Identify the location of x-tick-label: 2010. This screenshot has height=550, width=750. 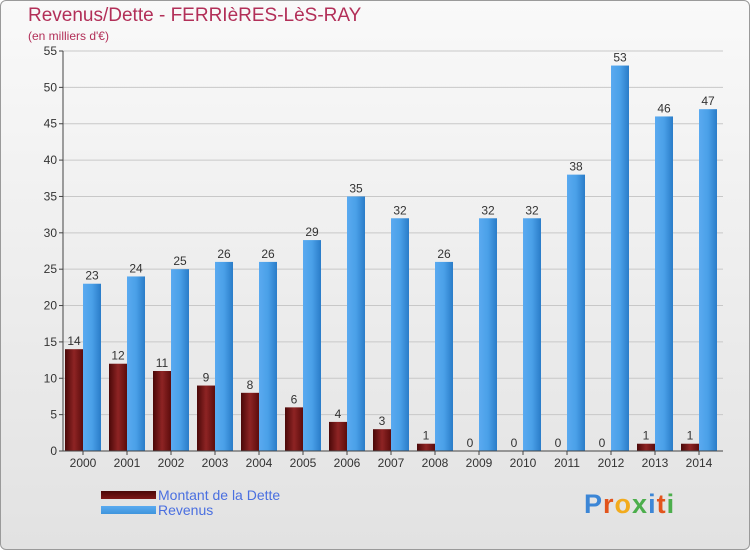
(523, 463).